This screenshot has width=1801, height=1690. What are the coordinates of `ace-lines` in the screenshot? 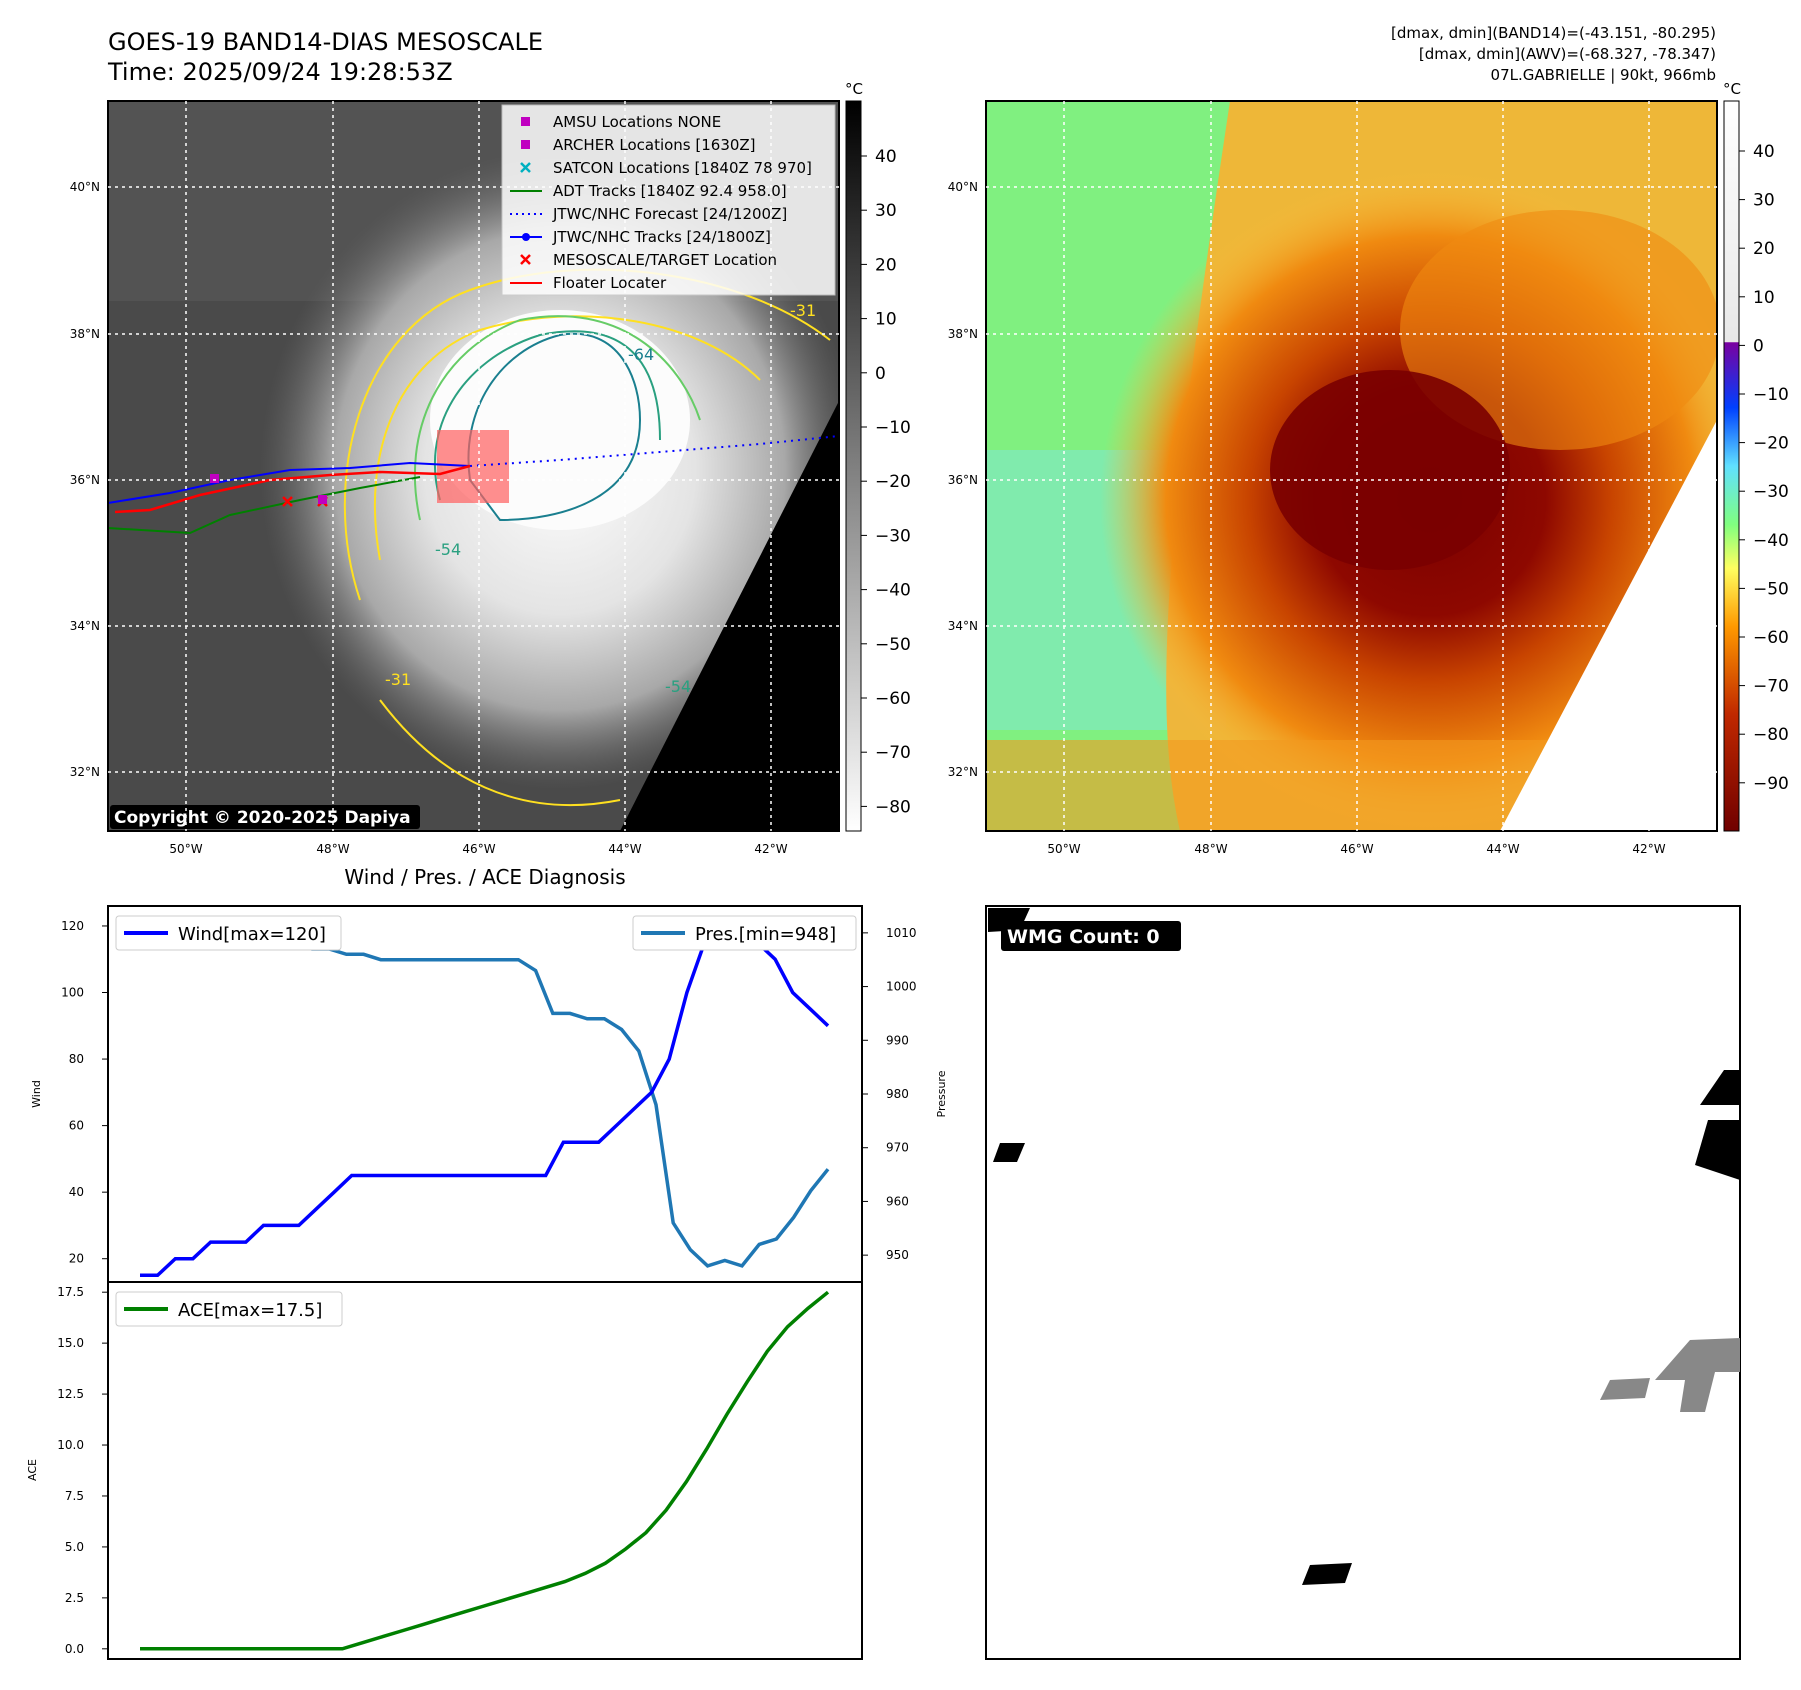 It's located at (485, 1470).